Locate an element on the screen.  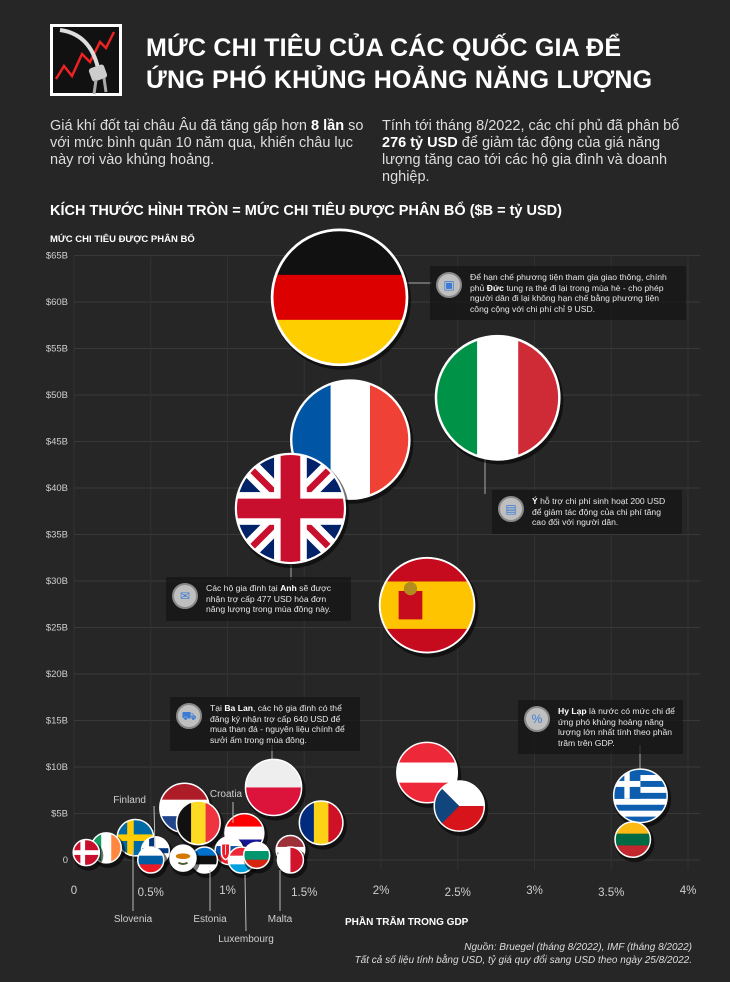
train-icon: ▣ is located at coordinates (449, 285).